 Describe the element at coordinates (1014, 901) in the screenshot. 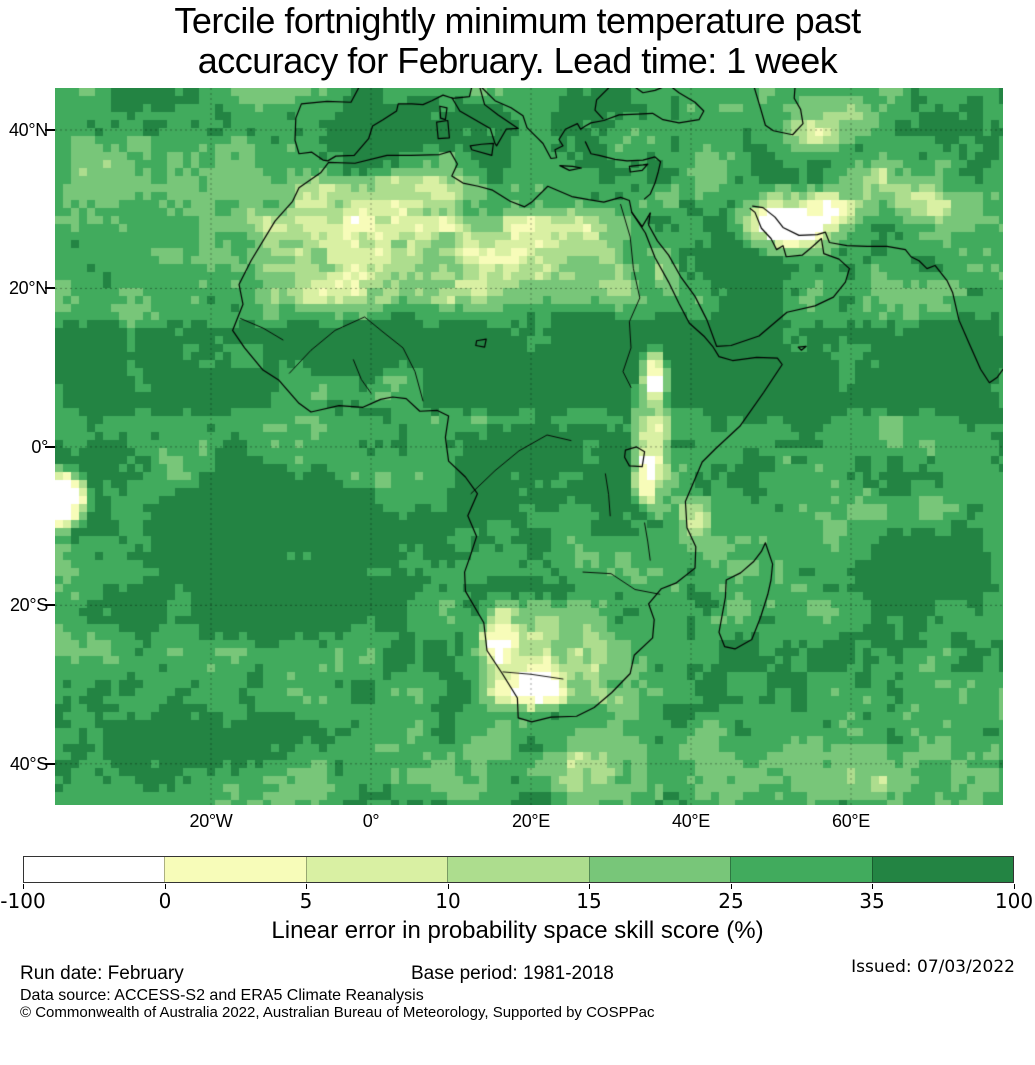

I see `colorbar-tick-label-7: 100` at that location.